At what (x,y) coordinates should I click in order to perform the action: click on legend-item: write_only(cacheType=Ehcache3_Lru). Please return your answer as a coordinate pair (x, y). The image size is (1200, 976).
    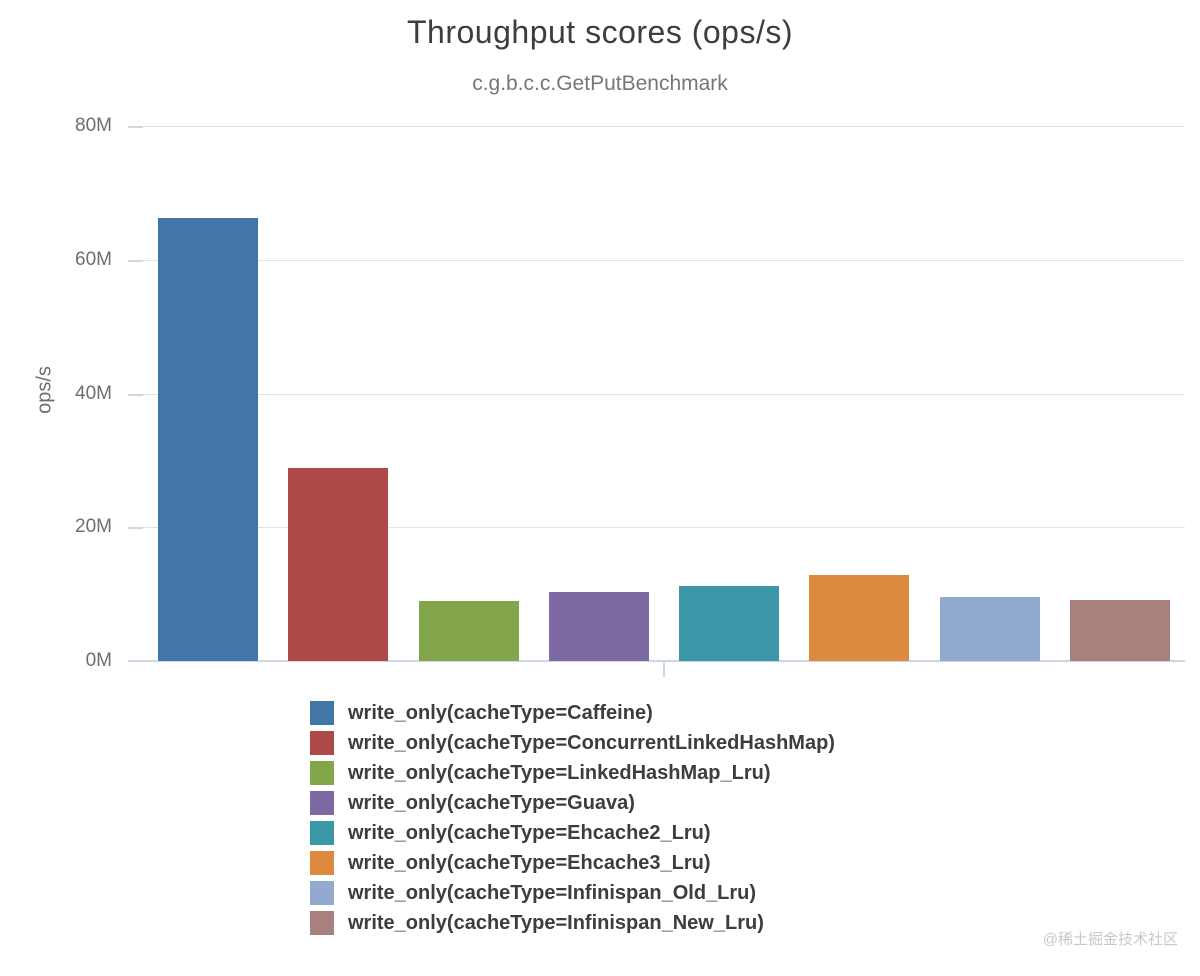
    Looking at the image, I should click on (572, 863).